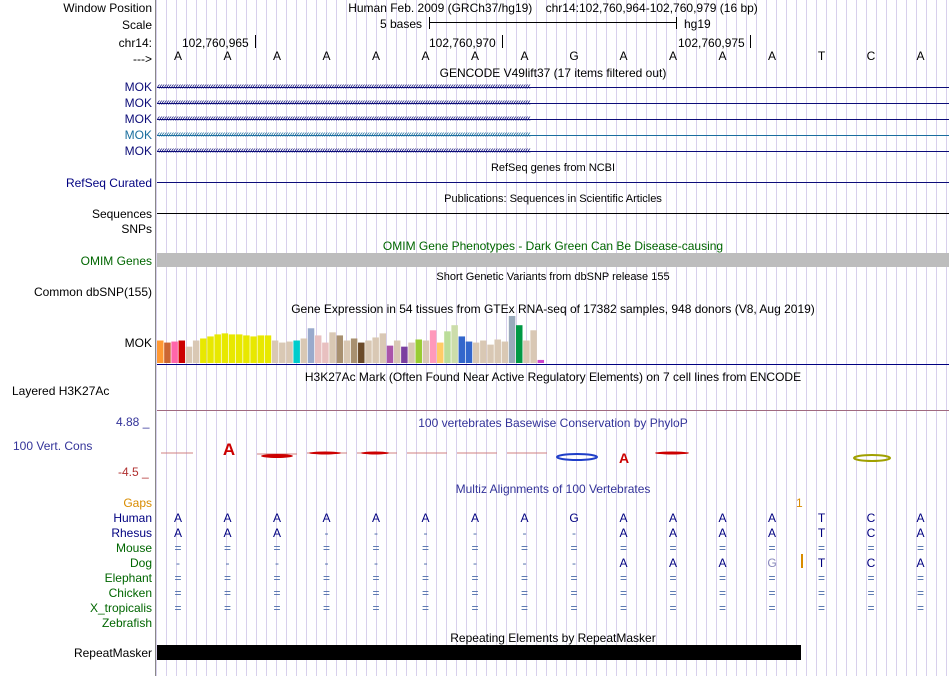 The width and height of the screenshot is (950, 676). What do you see at coordinates (574, 56) in the screenshot?
I see `sequence-base: G` at bounding box center [574, 56].